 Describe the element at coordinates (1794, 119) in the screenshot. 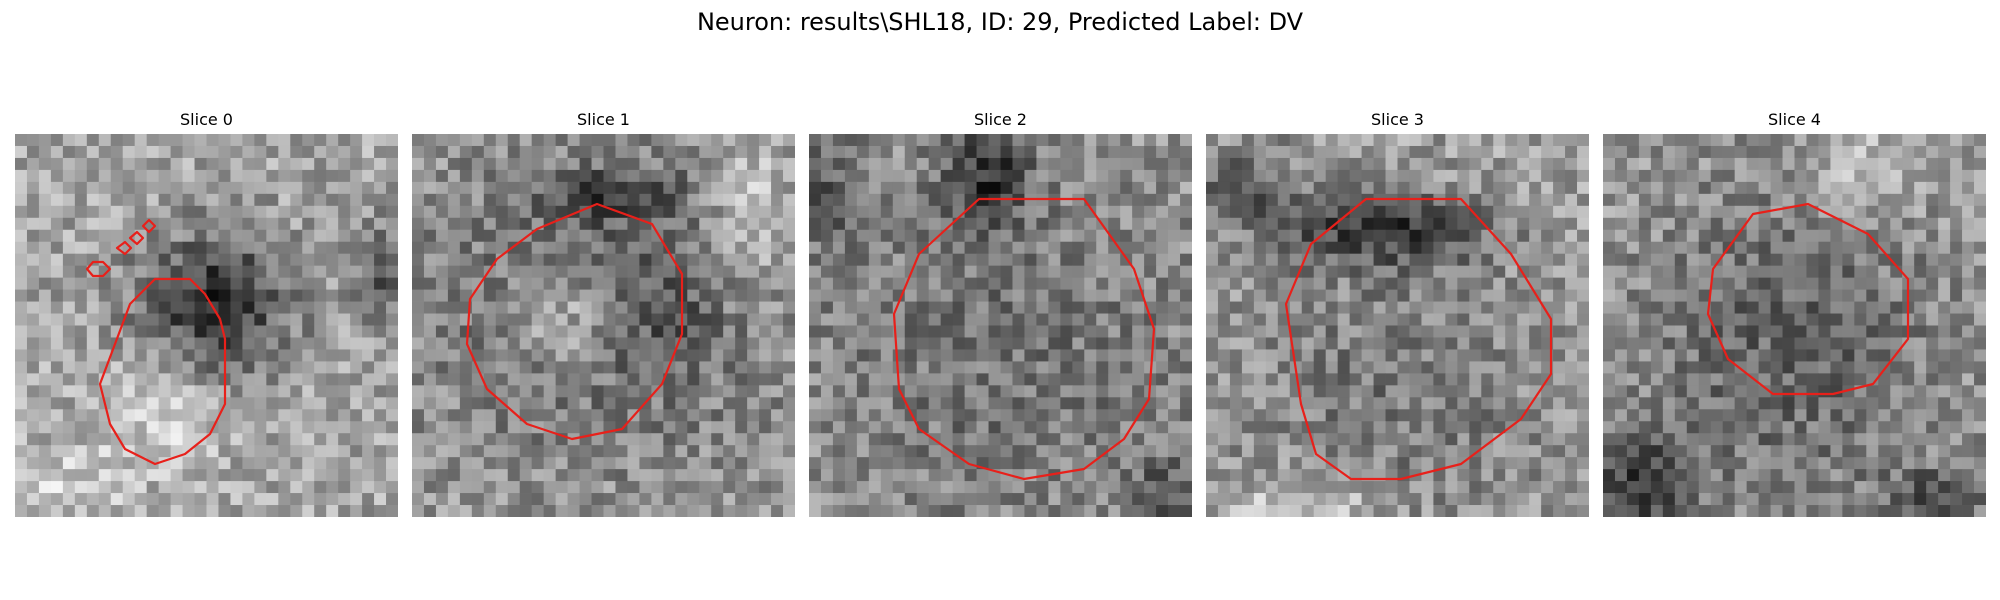

I see `slice-title: Slice 4` at that location.